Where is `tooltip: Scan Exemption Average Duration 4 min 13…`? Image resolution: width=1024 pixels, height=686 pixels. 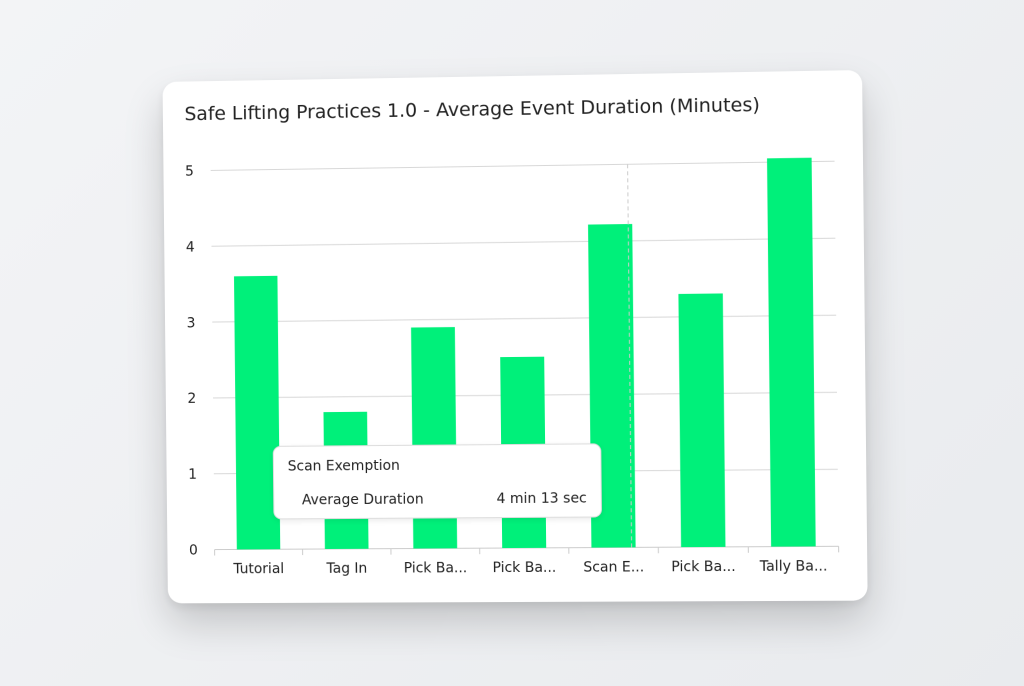
tooltip: Scan Exemption Average Duration 4 min 13… is located at coordinates (437, 481).